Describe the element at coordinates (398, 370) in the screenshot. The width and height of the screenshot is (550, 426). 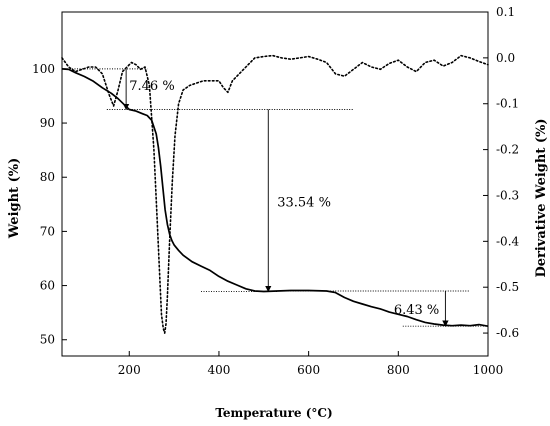
I see `x-tick-label: 800` at that location.